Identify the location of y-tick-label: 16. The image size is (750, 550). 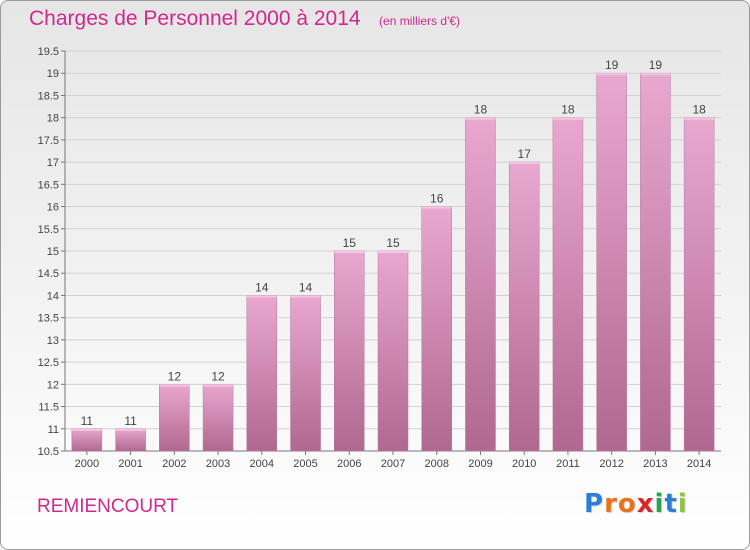
(53, 208).